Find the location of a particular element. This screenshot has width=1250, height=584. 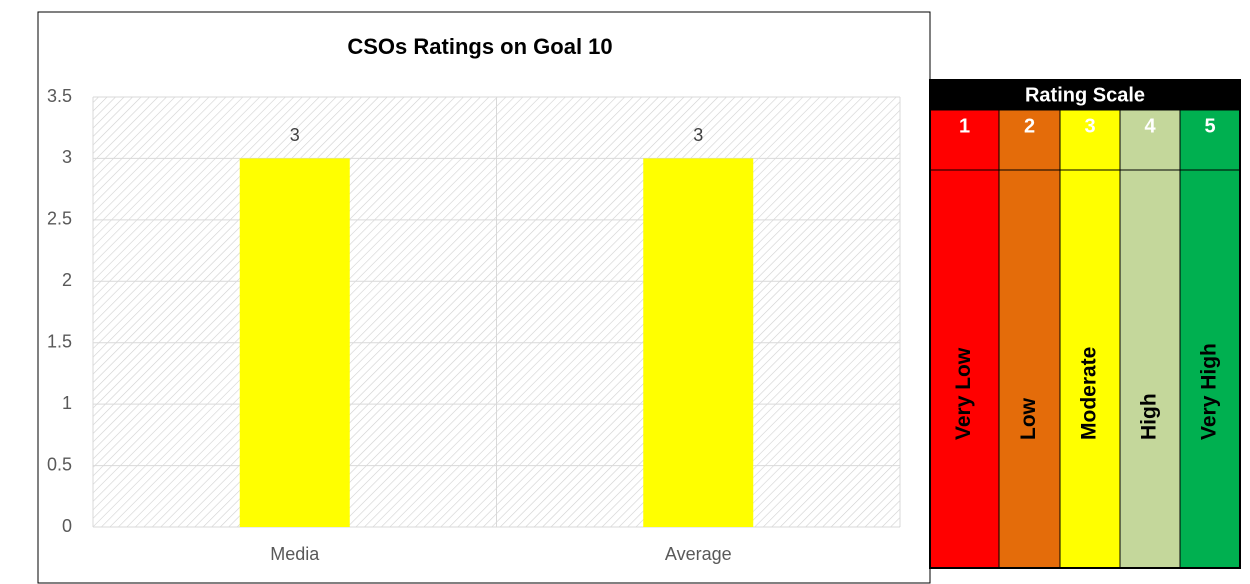

scale-title: Rating Scale is located at coordinates (1085, 95).